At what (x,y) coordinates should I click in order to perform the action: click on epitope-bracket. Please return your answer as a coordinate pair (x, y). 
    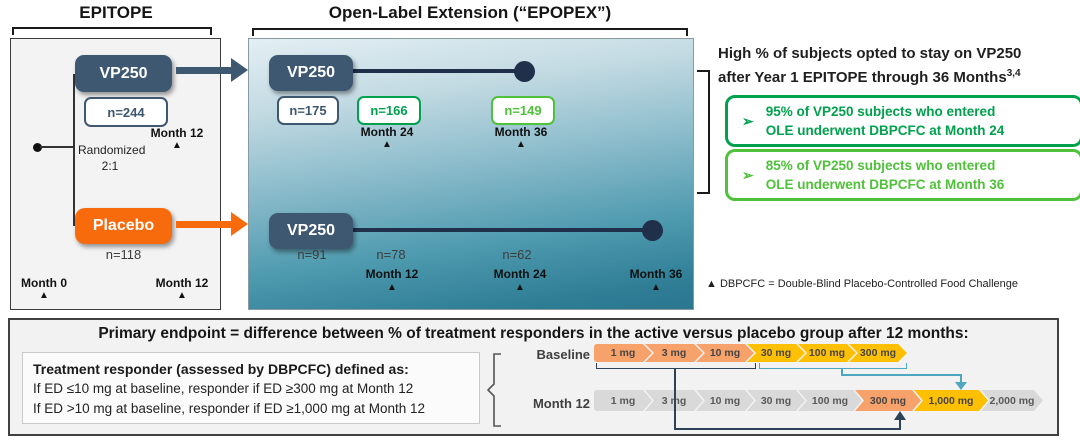
    Looking at the image, I should click on (112, 31).